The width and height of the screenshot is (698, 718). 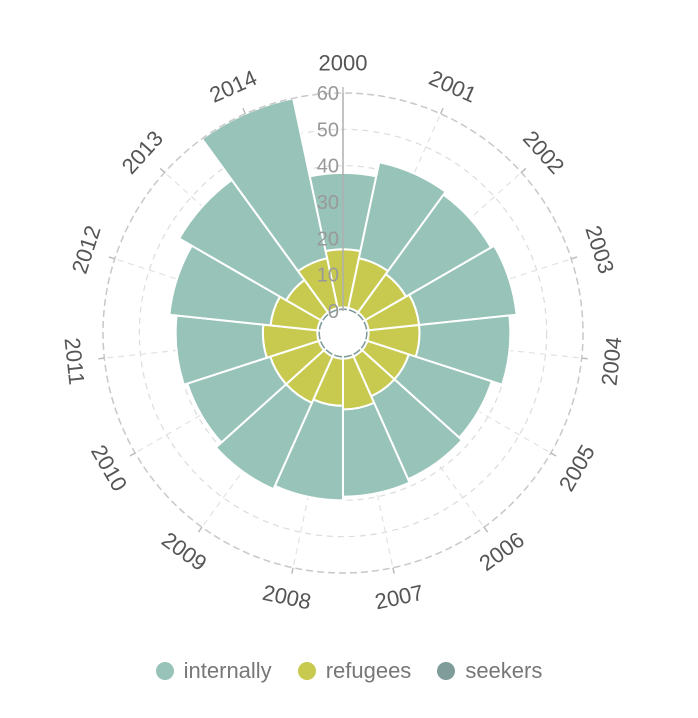 I want to click on radial-tick-label: 60, so click(x=328, y=94).